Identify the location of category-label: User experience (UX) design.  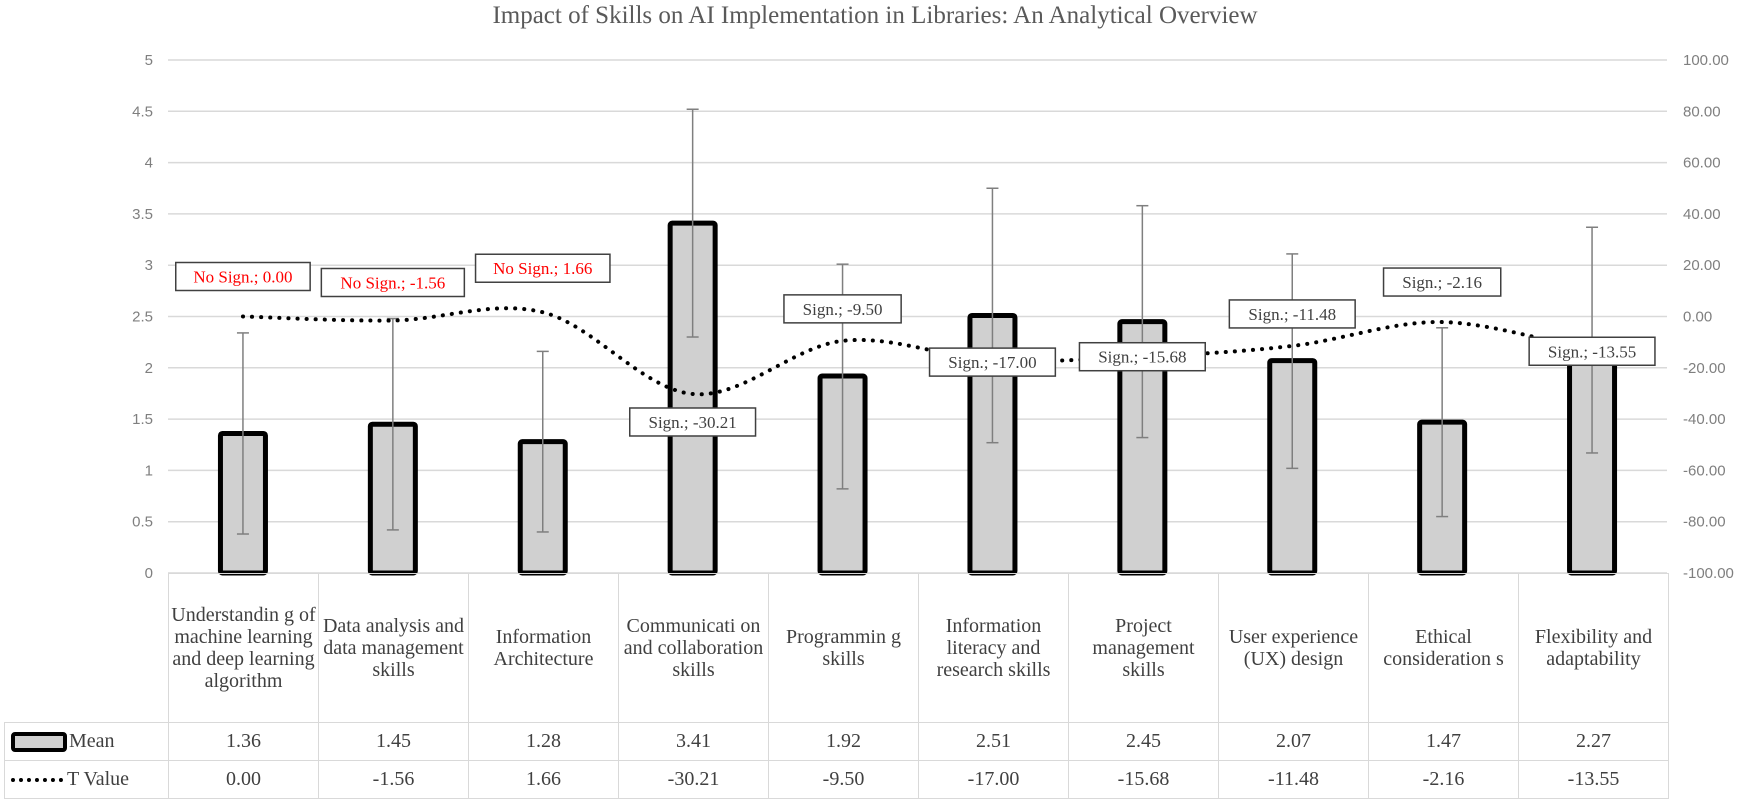
(1293, 648).